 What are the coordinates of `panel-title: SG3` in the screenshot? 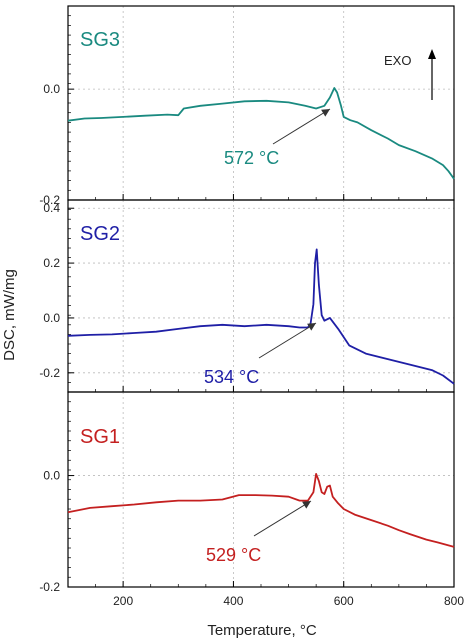 It's located at (100, 40).